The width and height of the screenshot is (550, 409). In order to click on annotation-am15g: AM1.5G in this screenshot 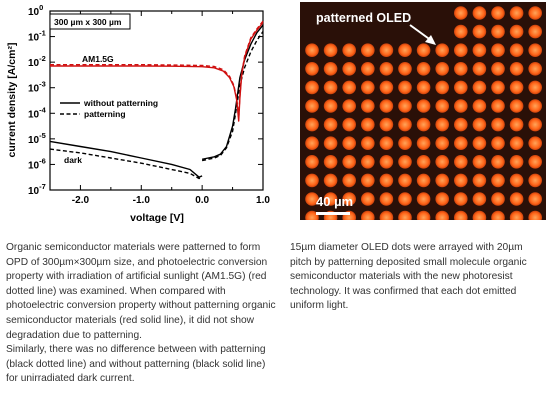, I will do `click(98, 59)`.